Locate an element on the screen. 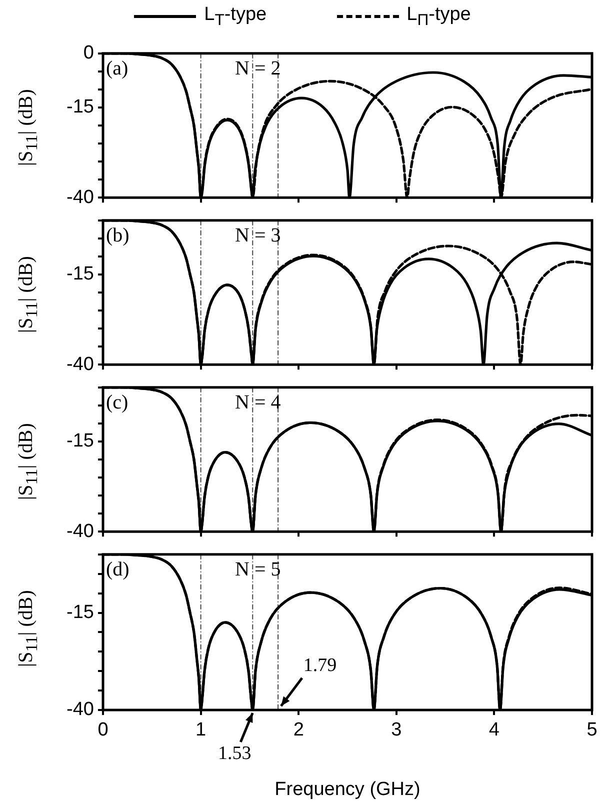 The image size is (605, 810). y-tick-label: 0 is located at coordinates (88, 53).